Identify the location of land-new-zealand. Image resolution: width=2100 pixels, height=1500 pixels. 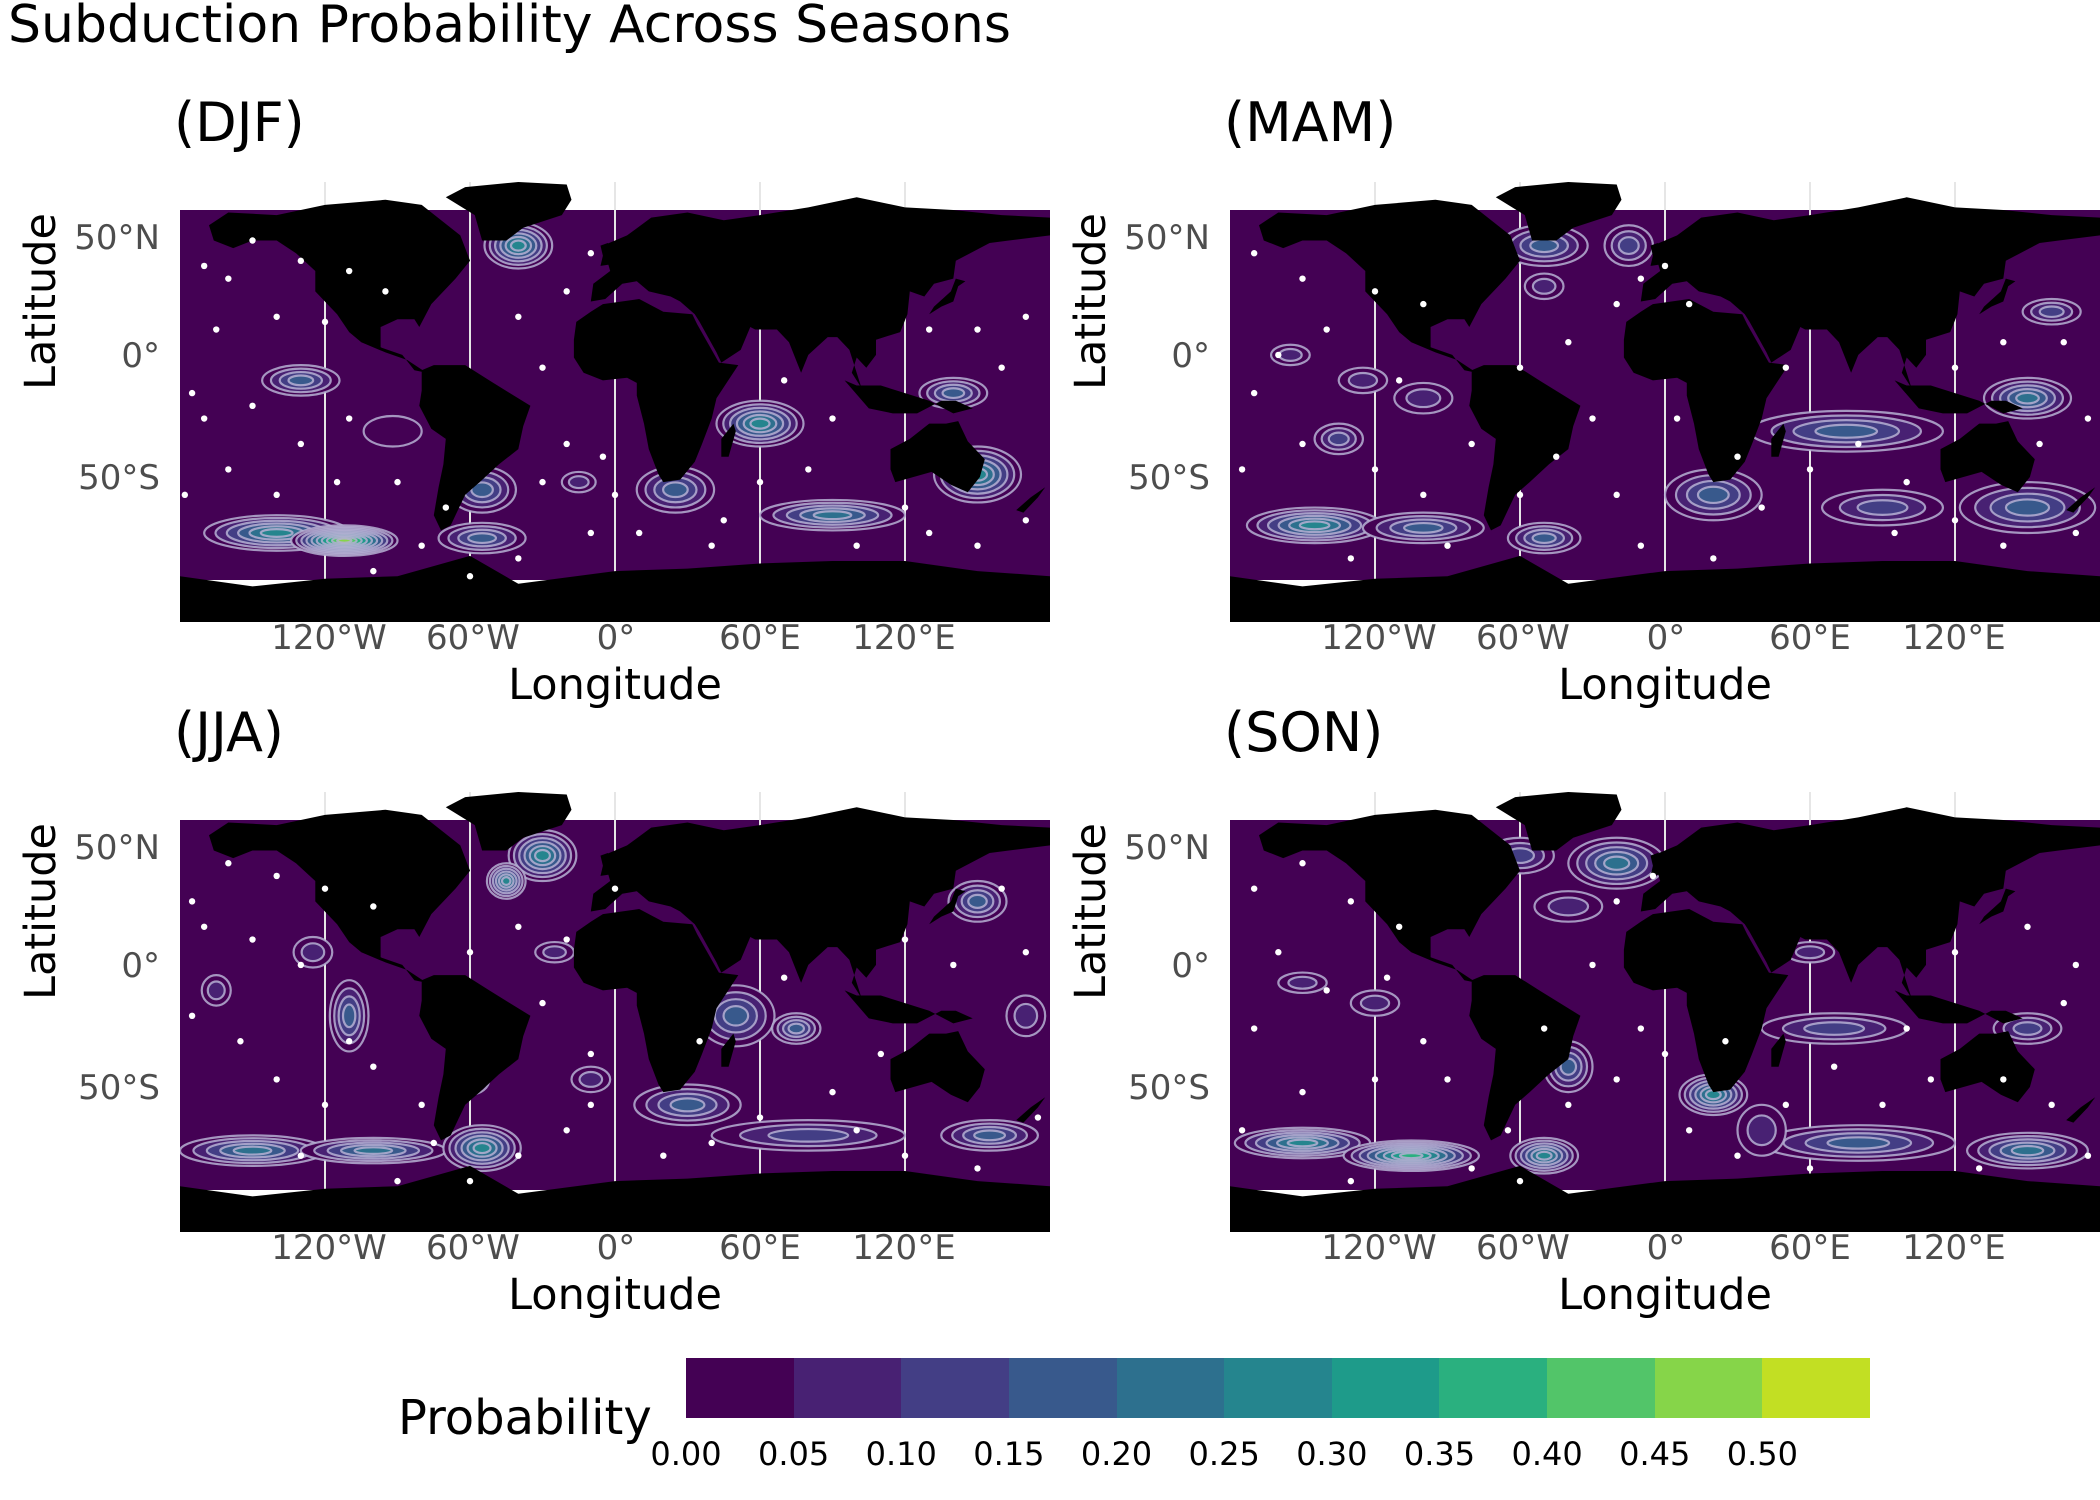
(2081, 500).